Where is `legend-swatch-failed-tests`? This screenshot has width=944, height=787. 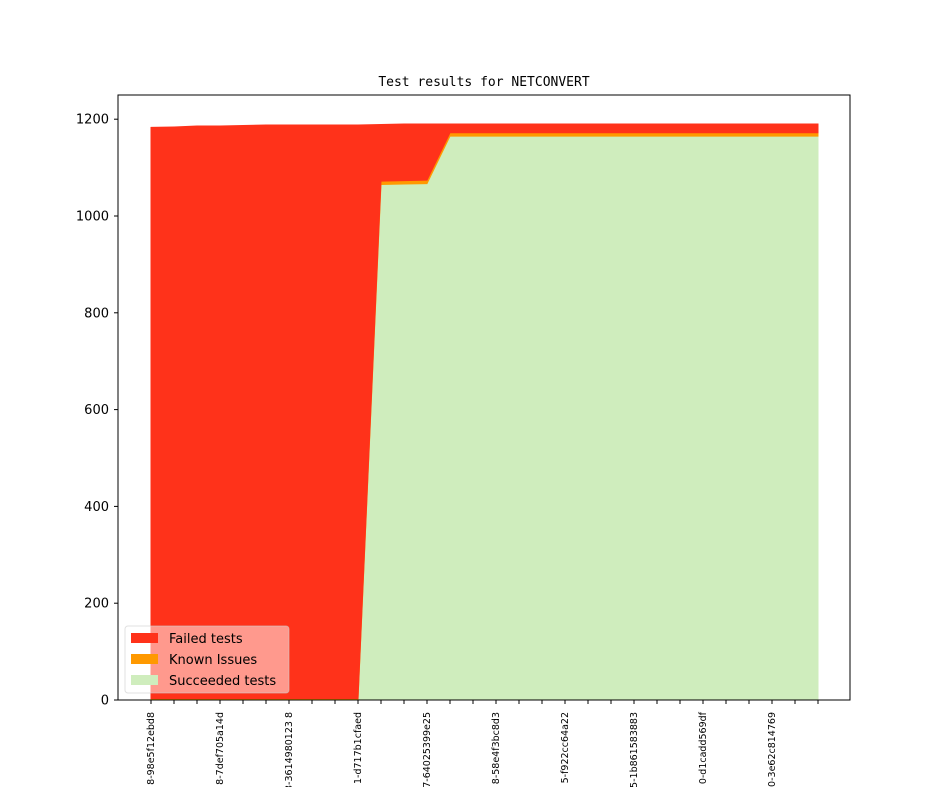
legend-swatch-failed-tests is located at coordinates (144, 638).